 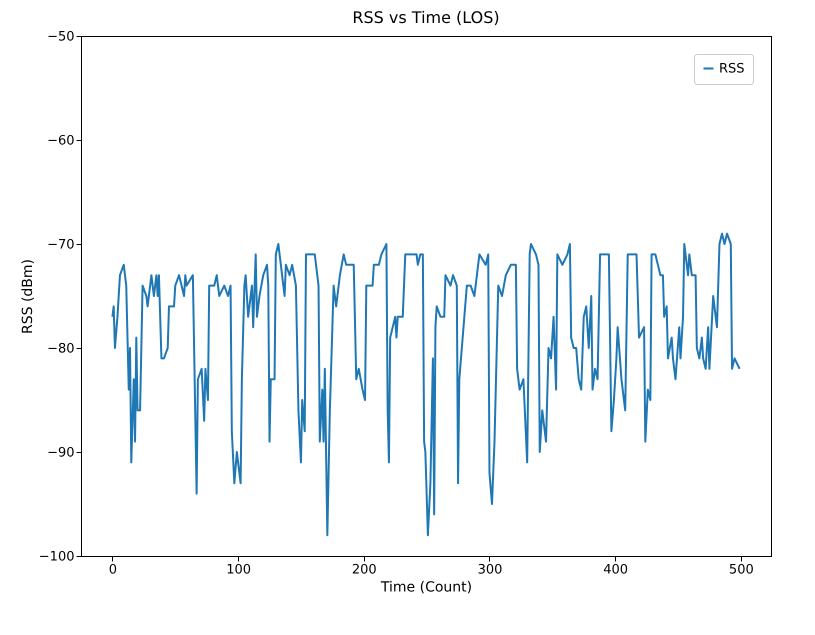 What do you see at coordinates (490, 570) in the screenshot?
I see `x-tick-label: 300` at bounding box center [490, 570].